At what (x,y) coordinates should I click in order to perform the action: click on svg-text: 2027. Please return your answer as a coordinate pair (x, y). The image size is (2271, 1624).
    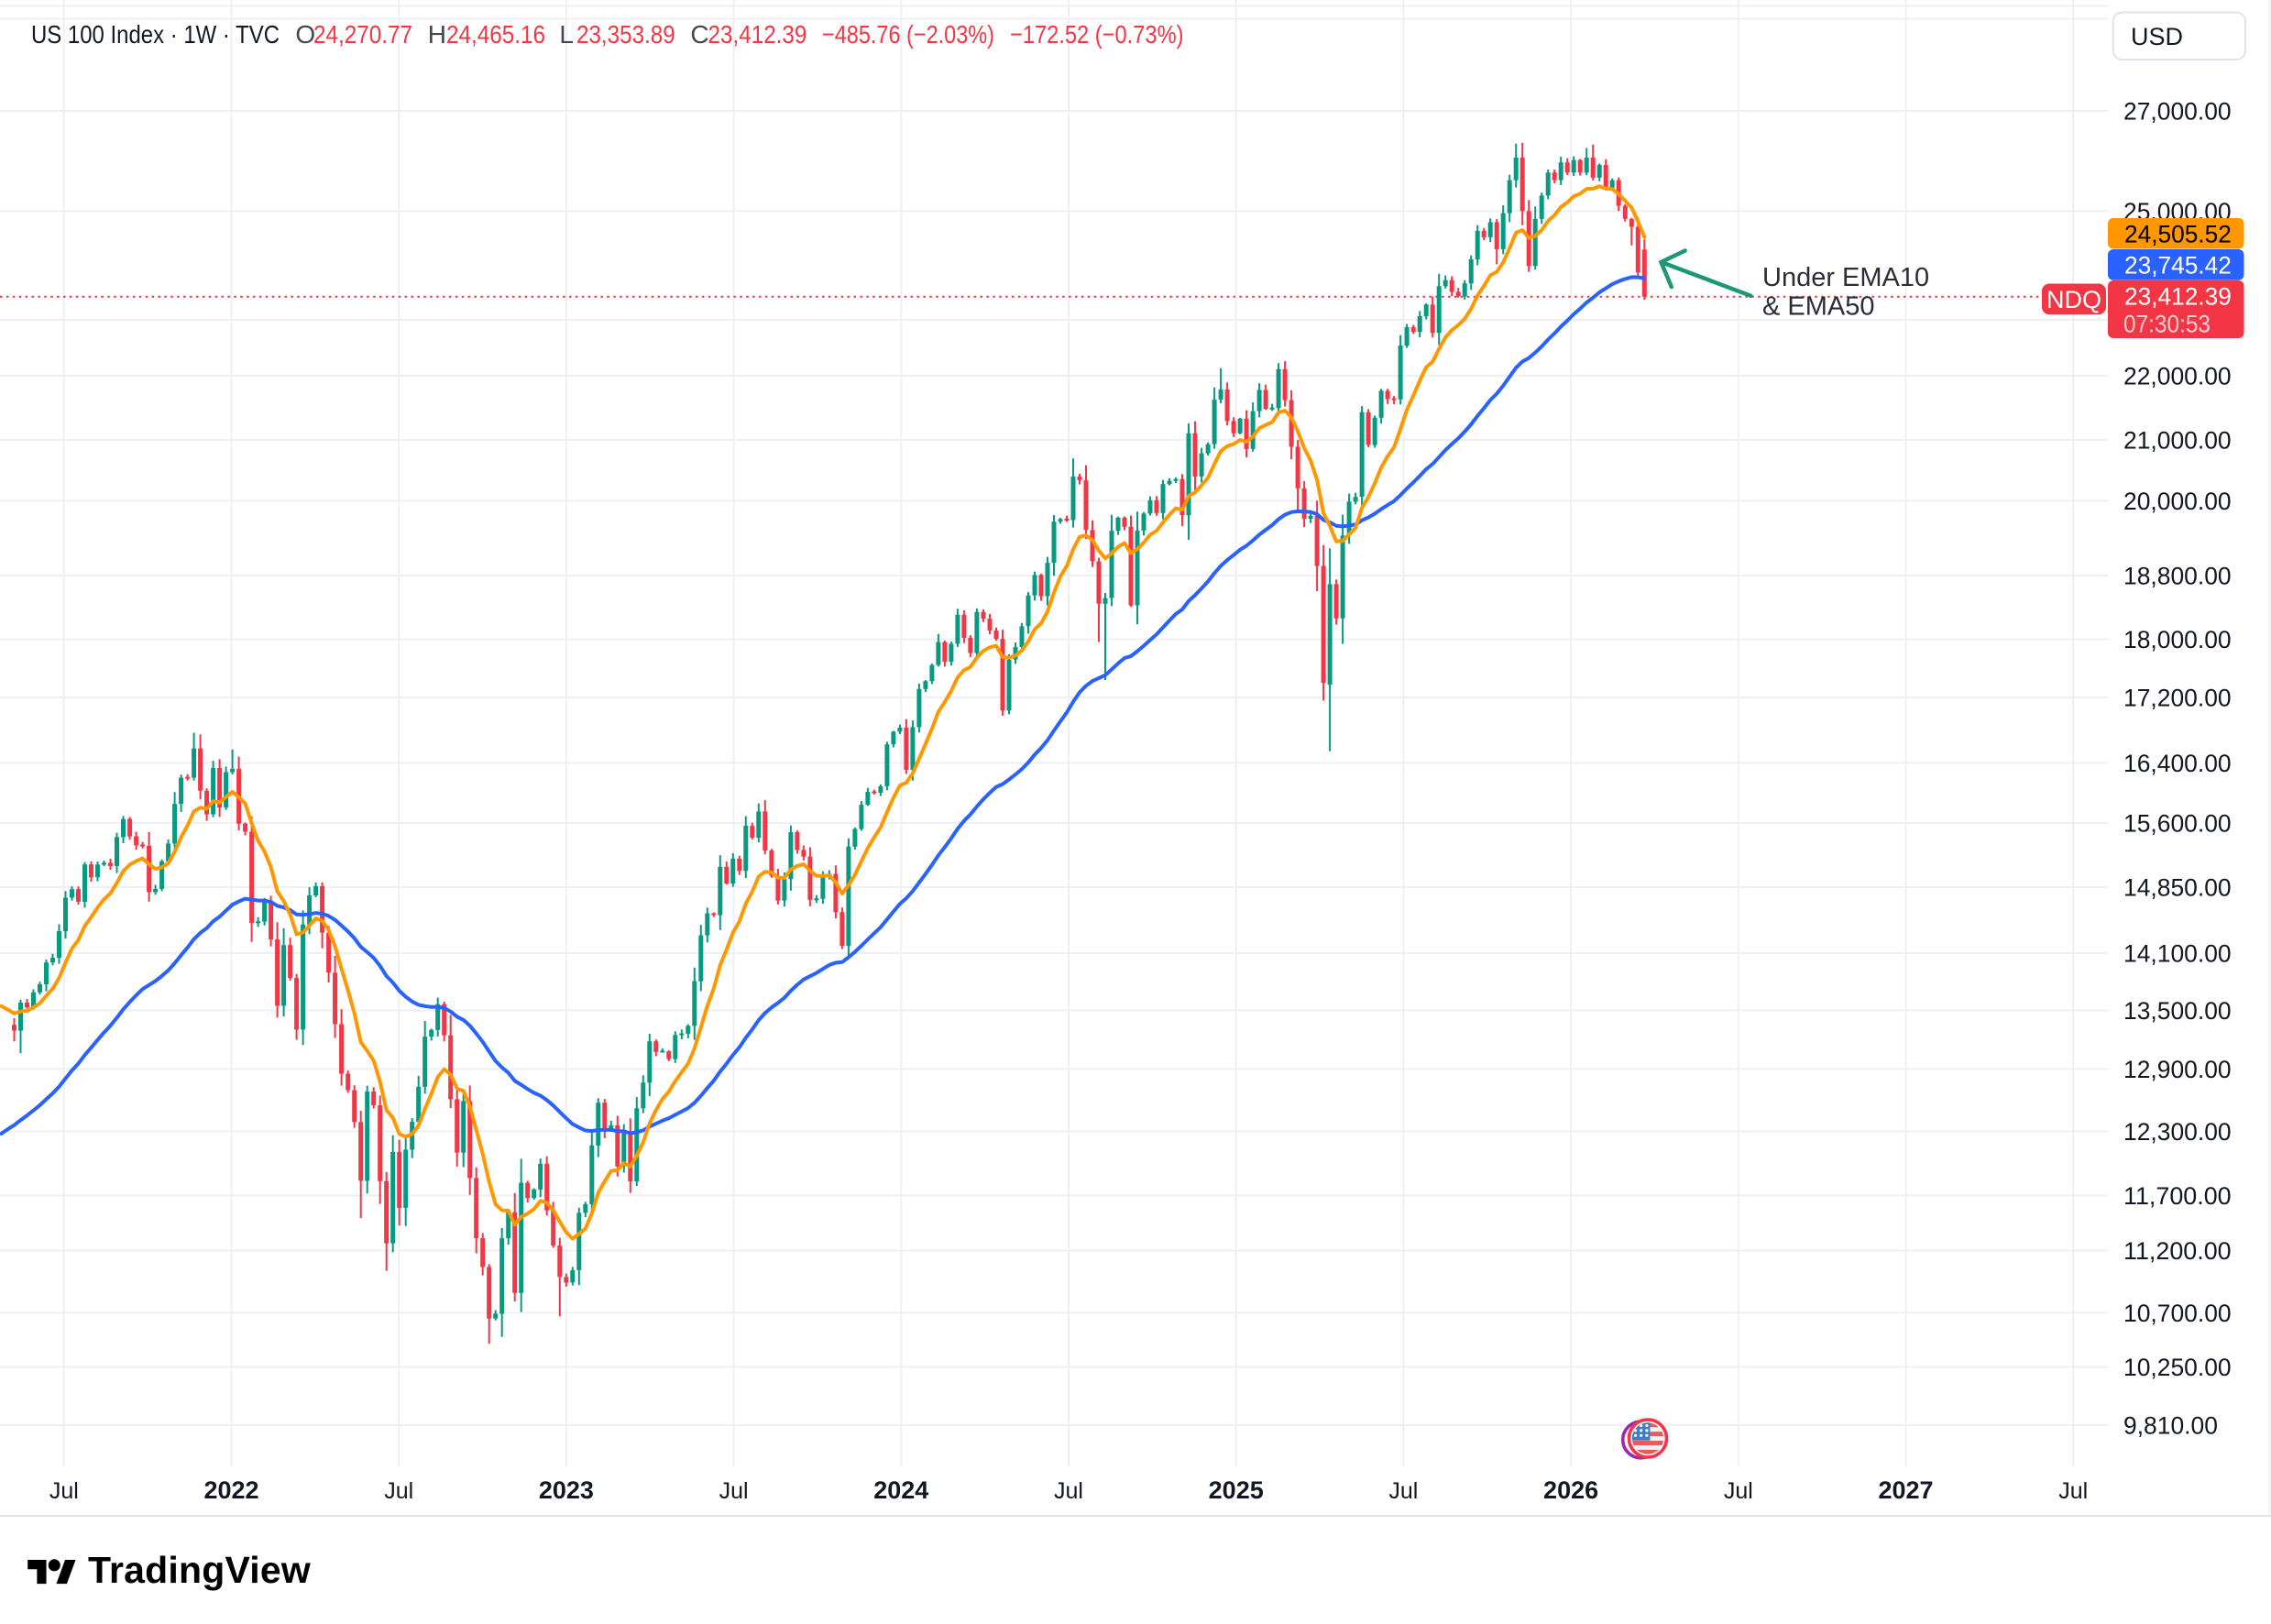
    Looking at the image, I should click on (1905, 1490).